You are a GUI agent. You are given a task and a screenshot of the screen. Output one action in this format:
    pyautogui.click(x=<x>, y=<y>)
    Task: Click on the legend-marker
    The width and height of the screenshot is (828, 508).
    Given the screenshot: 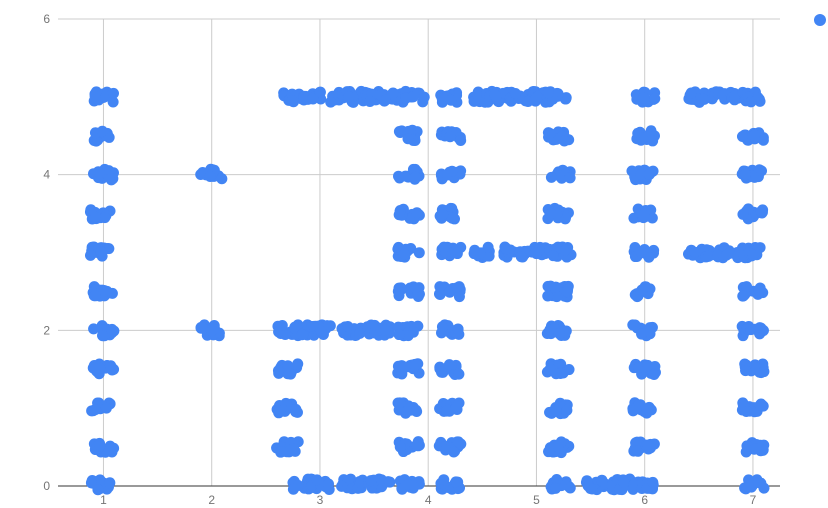 What is the action you would take?
    pyautogui.click(x=820, y=20)
    